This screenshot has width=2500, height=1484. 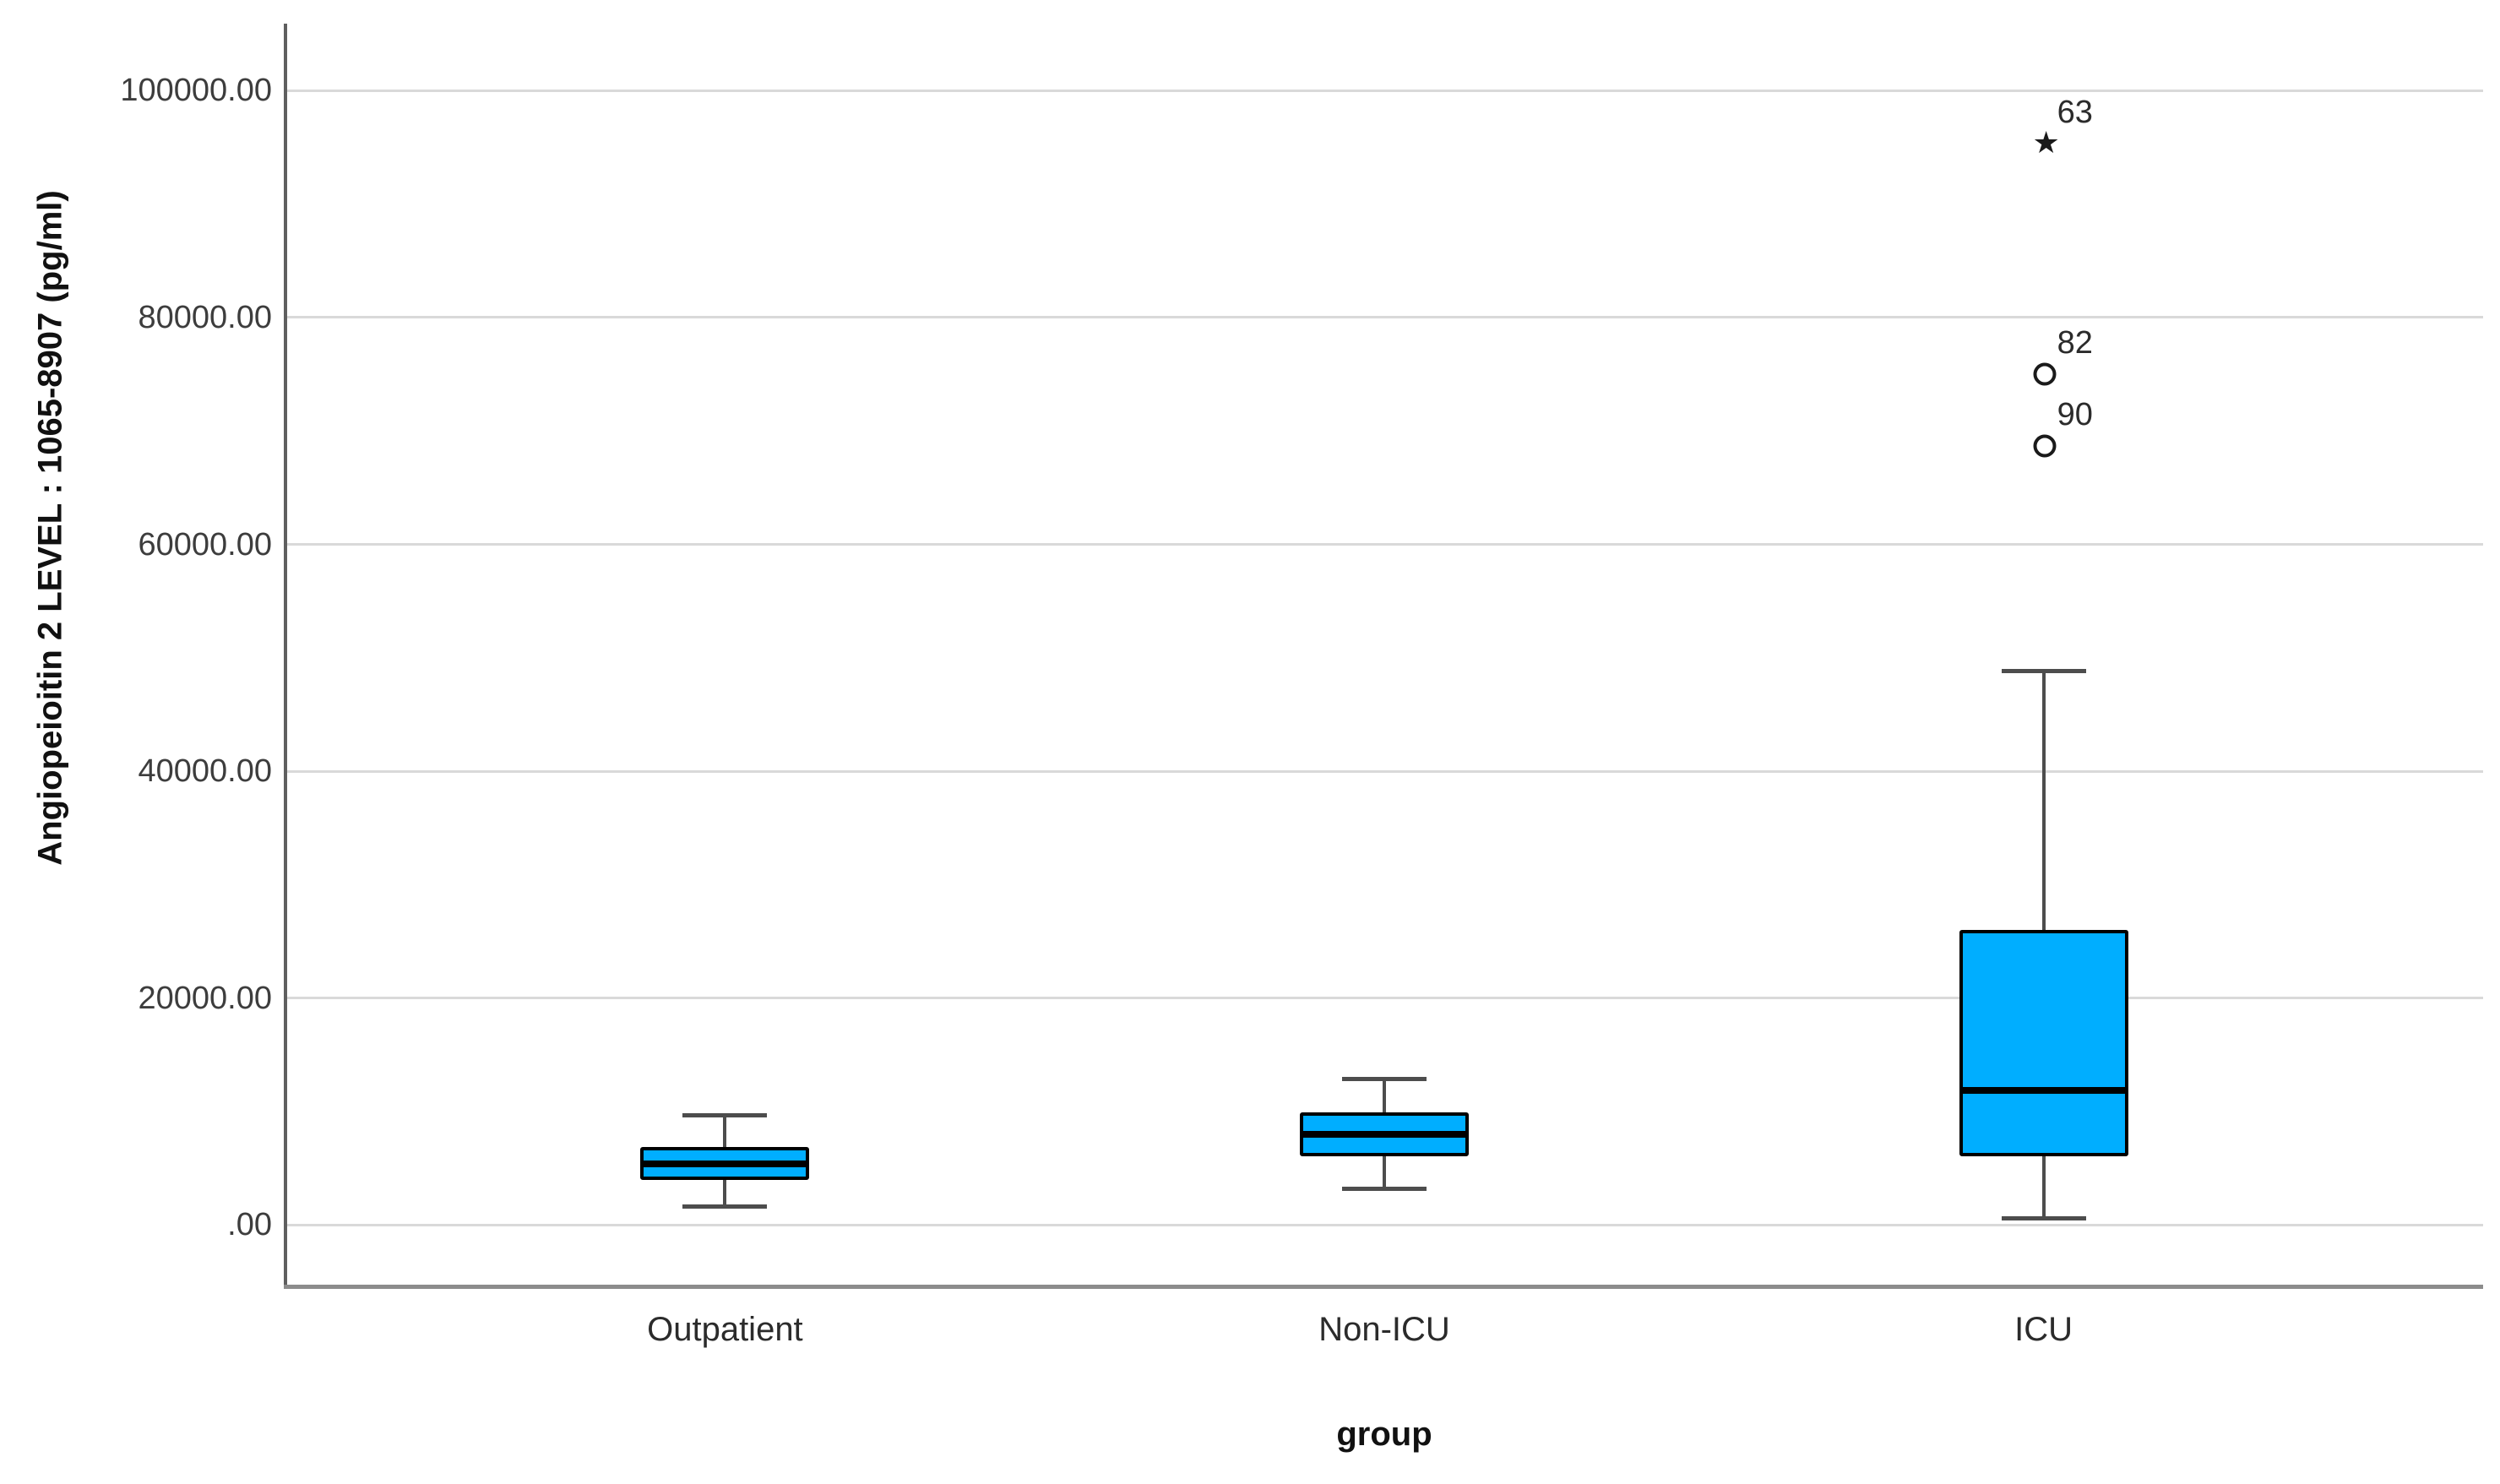 What do you see at coordinates (249, 1225) in the screenshot?
I see `y-tick-label: .00` at bounding box center [249, 1225].